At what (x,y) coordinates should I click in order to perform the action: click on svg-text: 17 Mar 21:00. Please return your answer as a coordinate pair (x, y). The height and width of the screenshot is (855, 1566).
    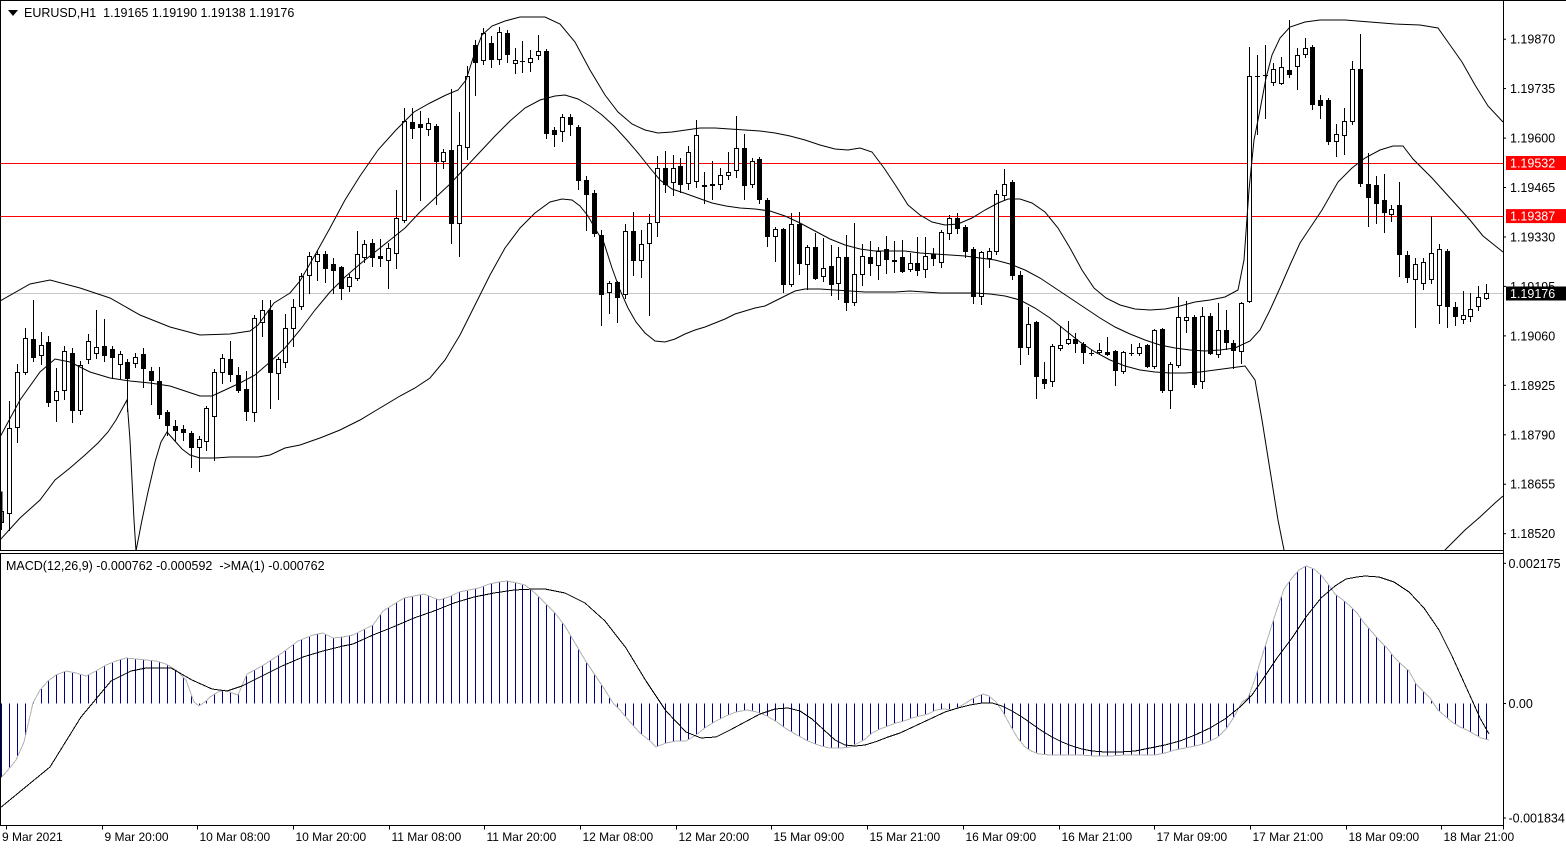
    Looking at the image, I should click on (1288, 837).